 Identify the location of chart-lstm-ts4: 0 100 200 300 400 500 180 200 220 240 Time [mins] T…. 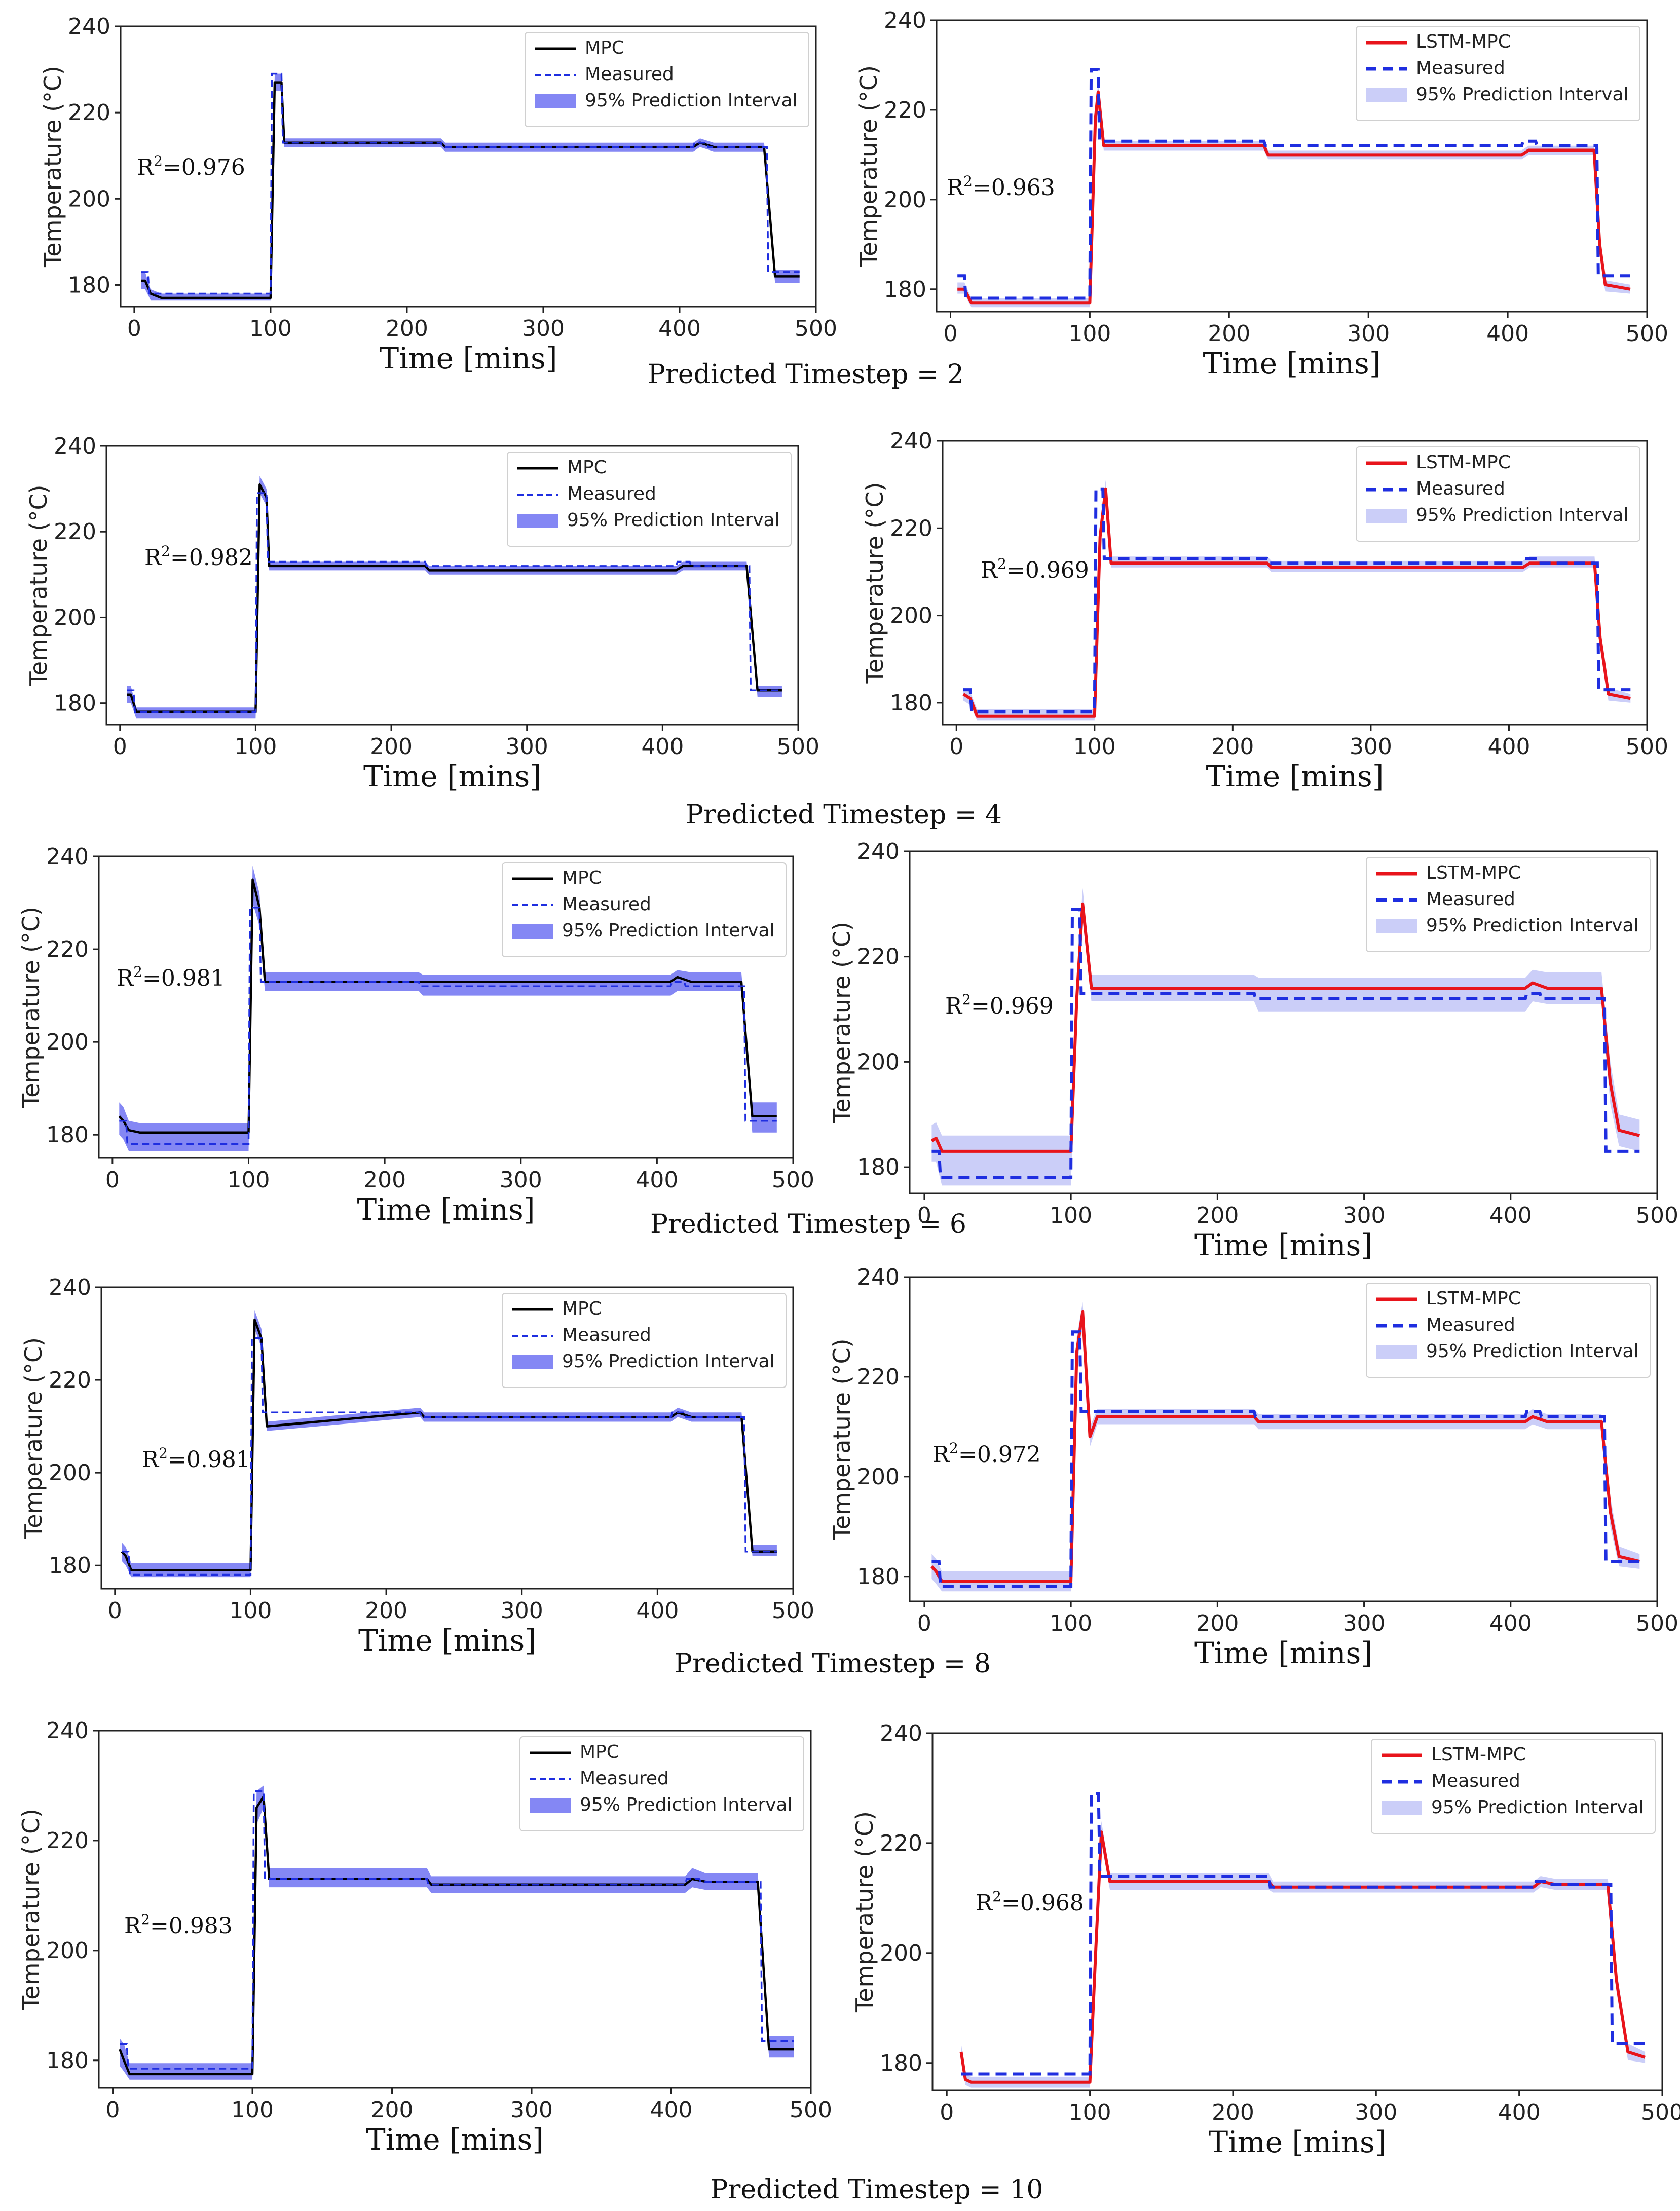
(1264, 611).